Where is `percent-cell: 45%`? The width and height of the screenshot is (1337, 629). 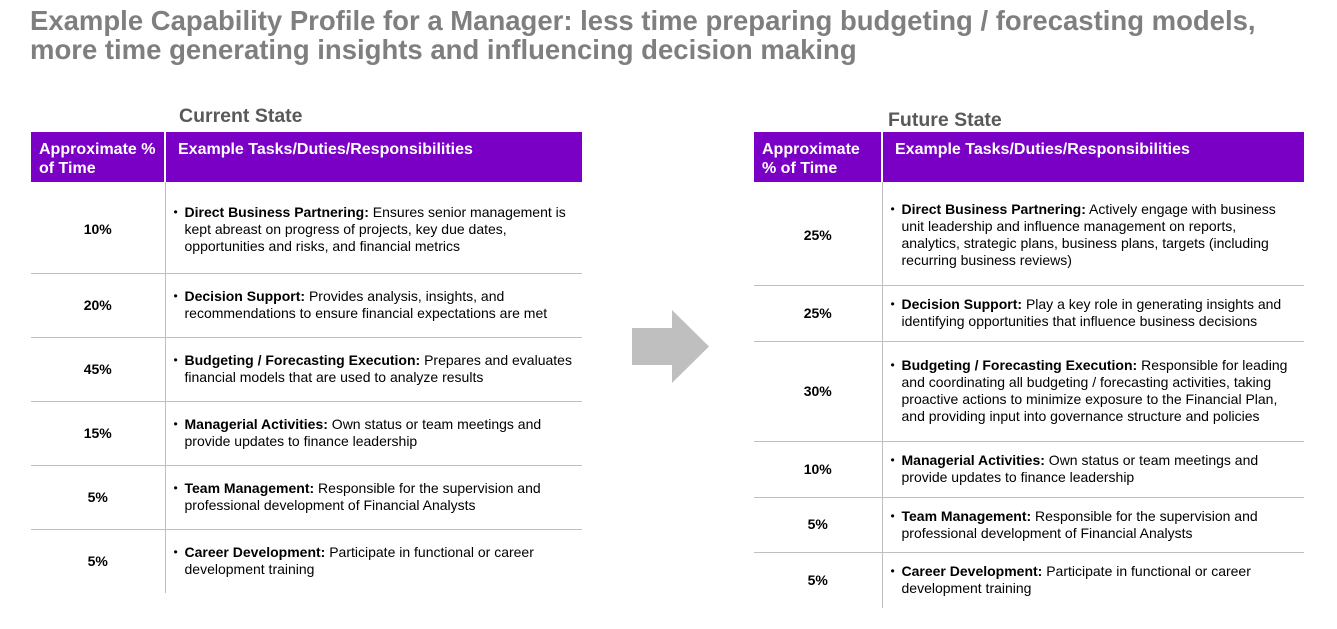 percent-cell: 45% is located at coordinates (98, 369).